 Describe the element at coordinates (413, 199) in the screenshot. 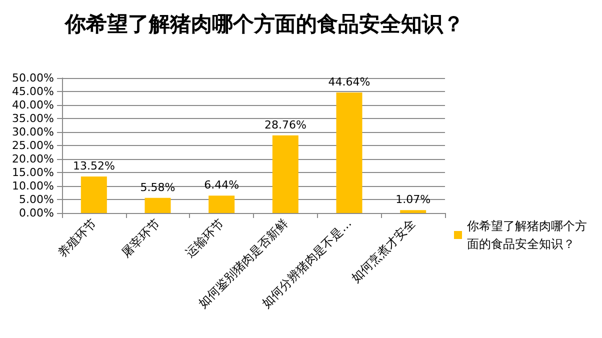

I see `data-label: 1.07%` at that location.